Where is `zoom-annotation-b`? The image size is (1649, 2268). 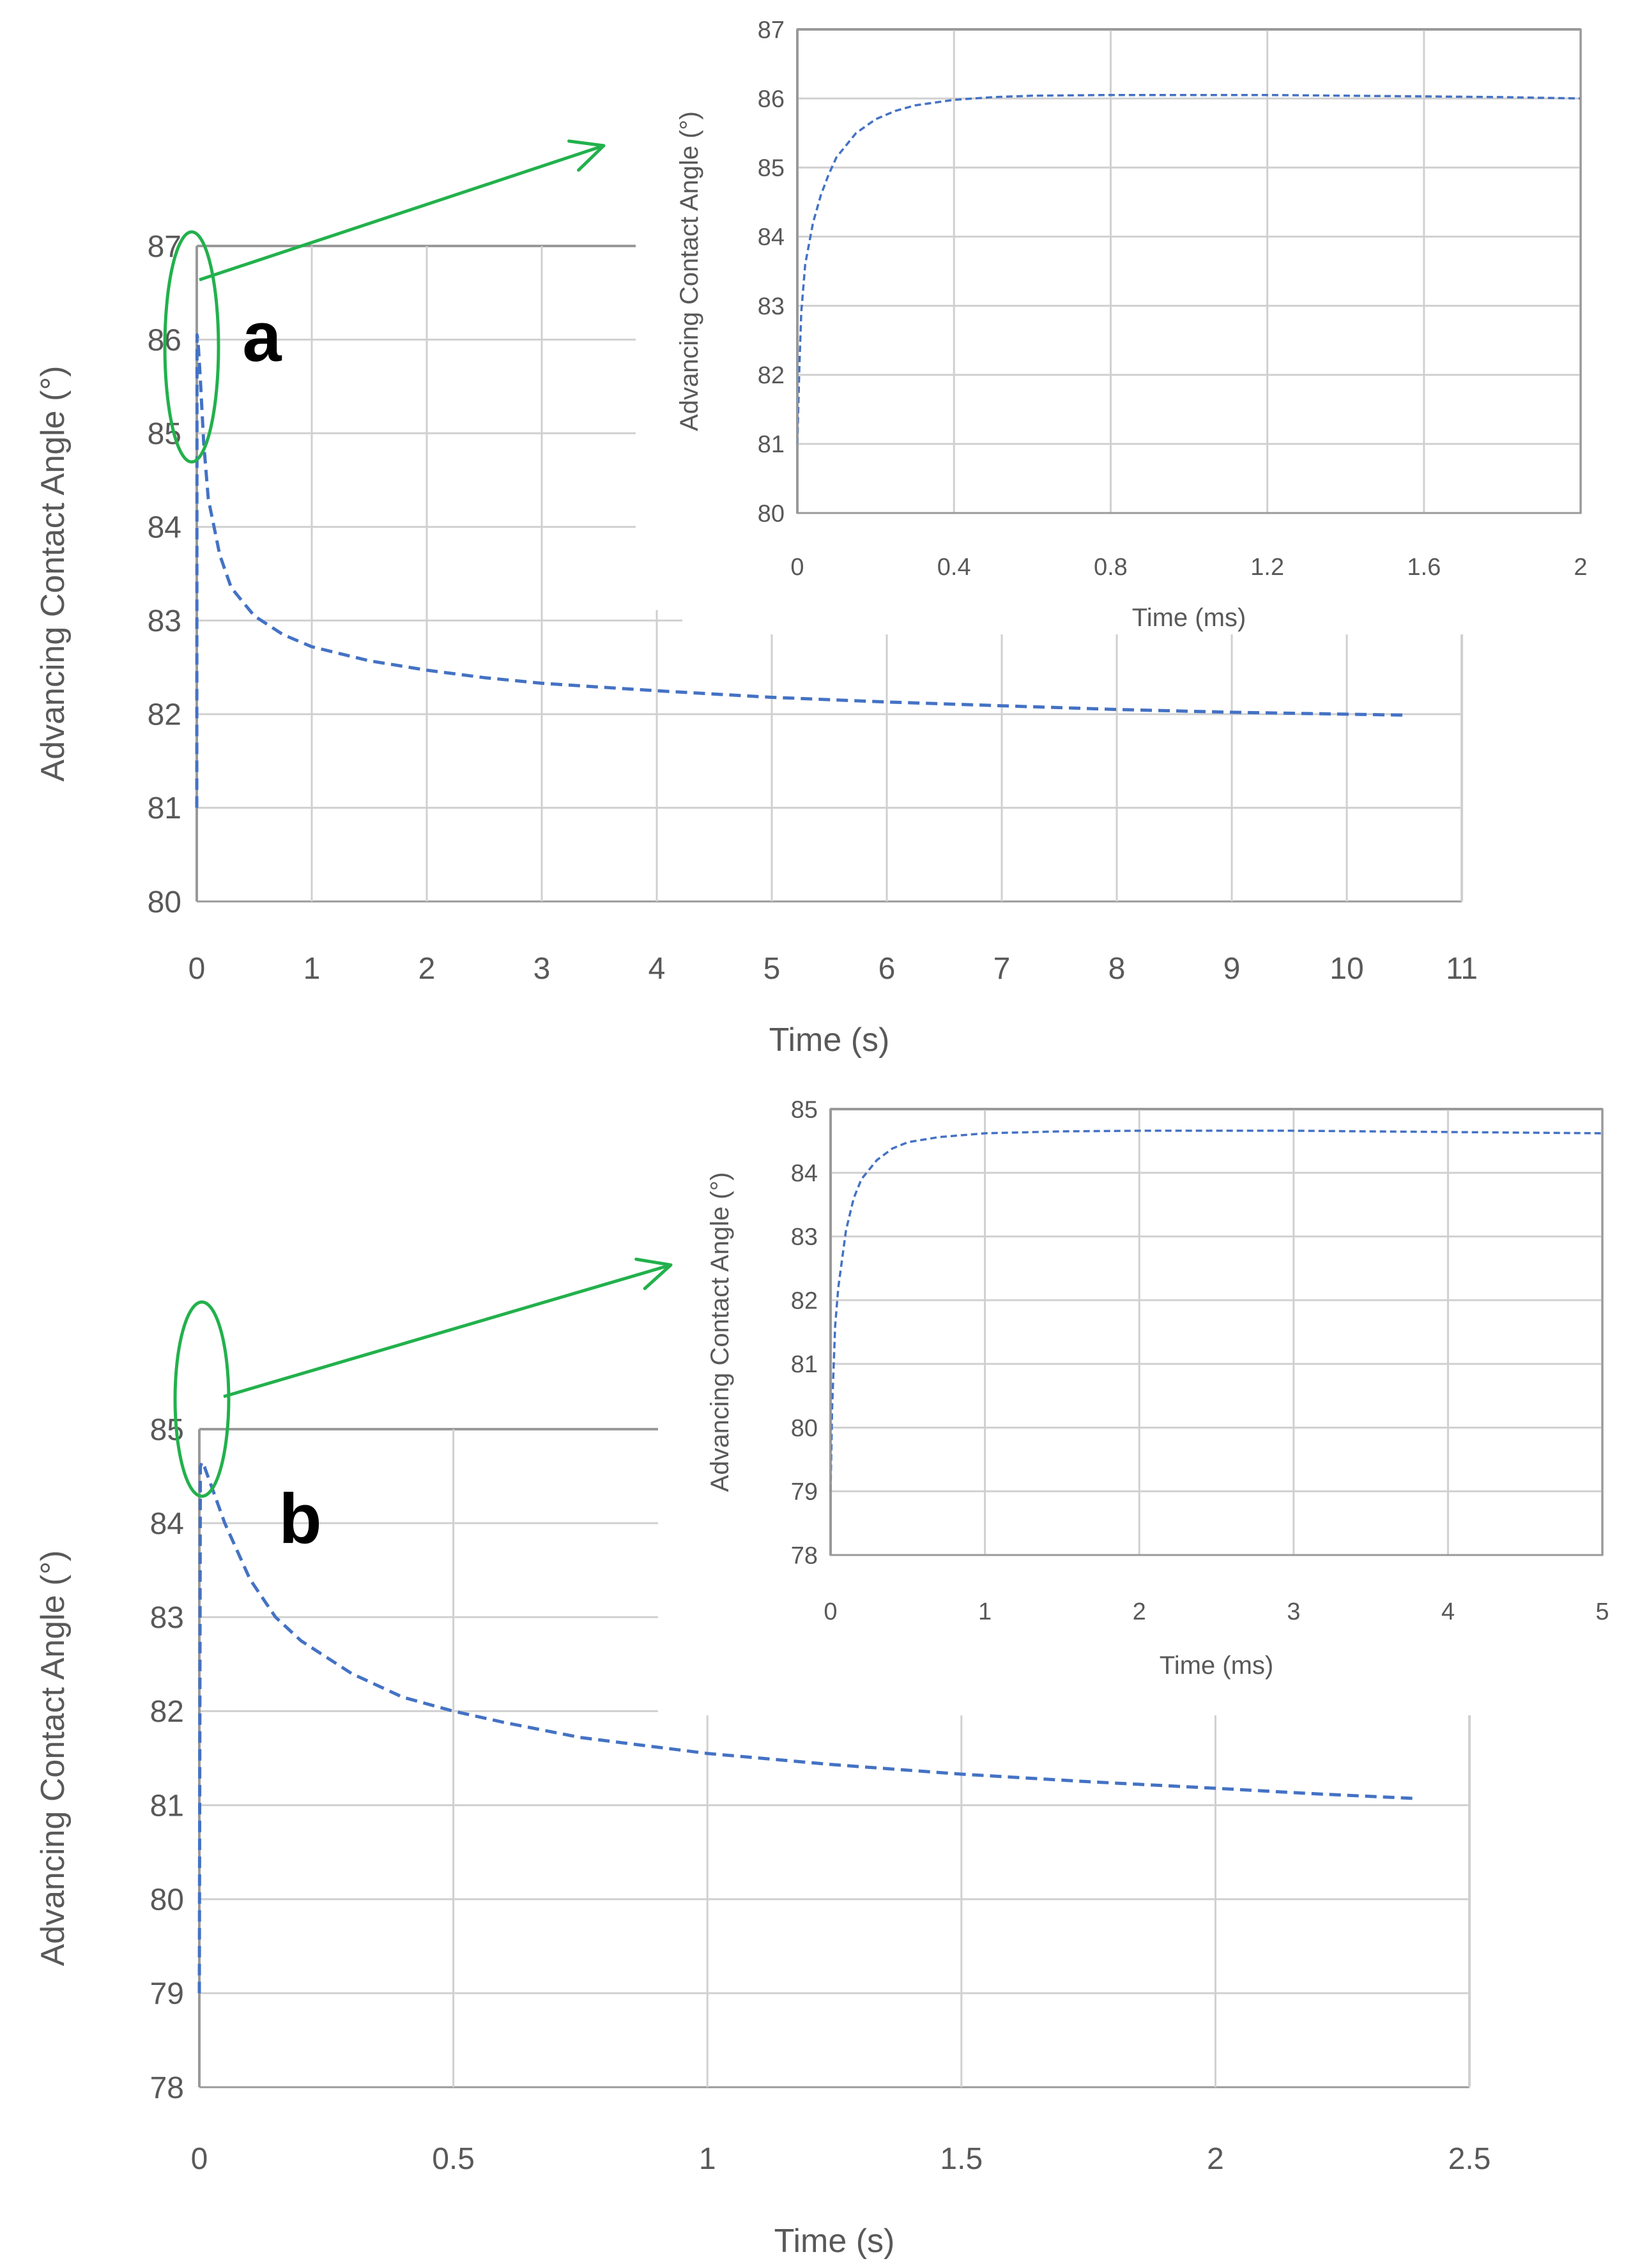 zoom-annotation-b is located at coordinates (423, 1377).